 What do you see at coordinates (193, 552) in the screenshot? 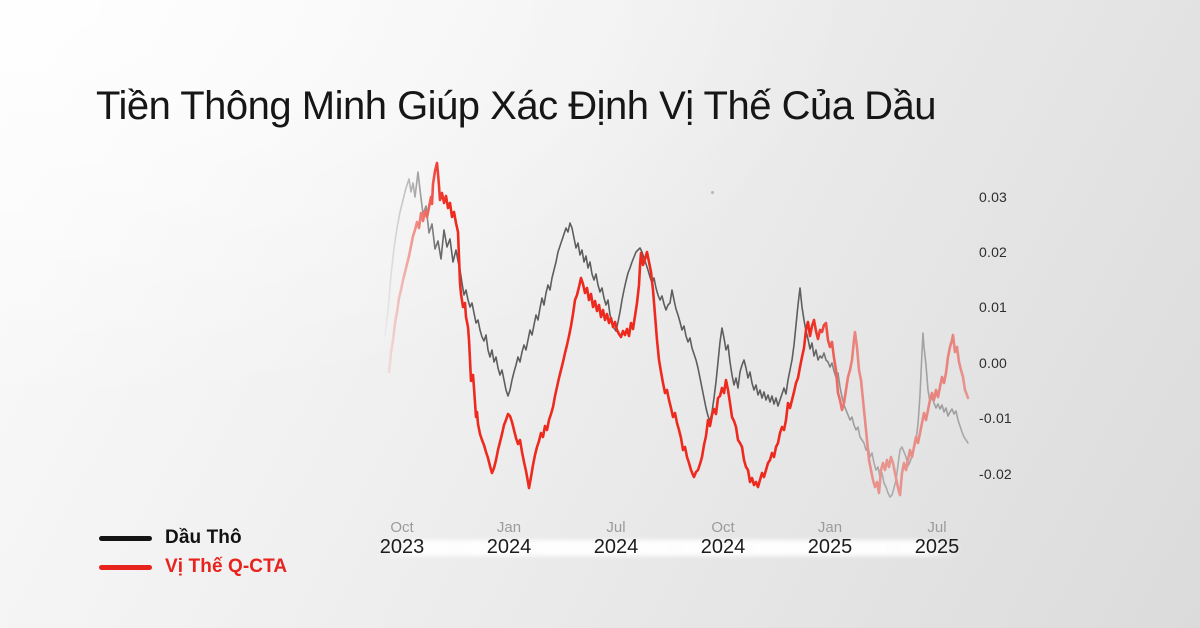
I see `legend: Dầu Thô Vị Thế Q-CTA` at bounding box center [193, 552].